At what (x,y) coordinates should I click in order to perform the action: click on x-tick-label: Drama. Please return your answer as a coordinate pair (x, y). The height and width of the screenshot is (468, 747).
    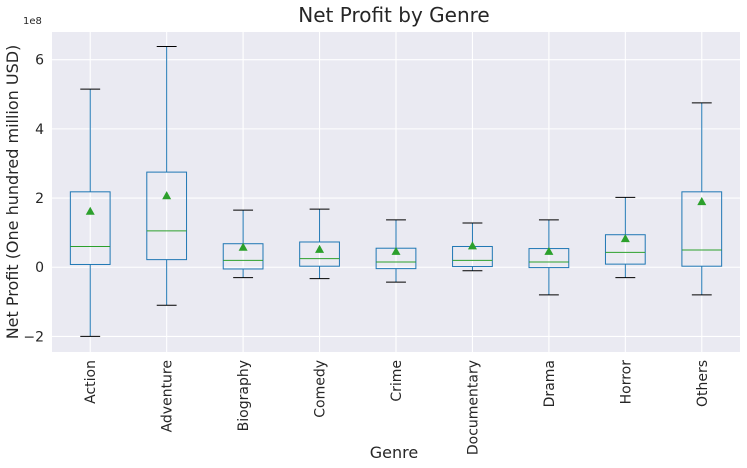
    Looking at the image, I should click on (550, 383).